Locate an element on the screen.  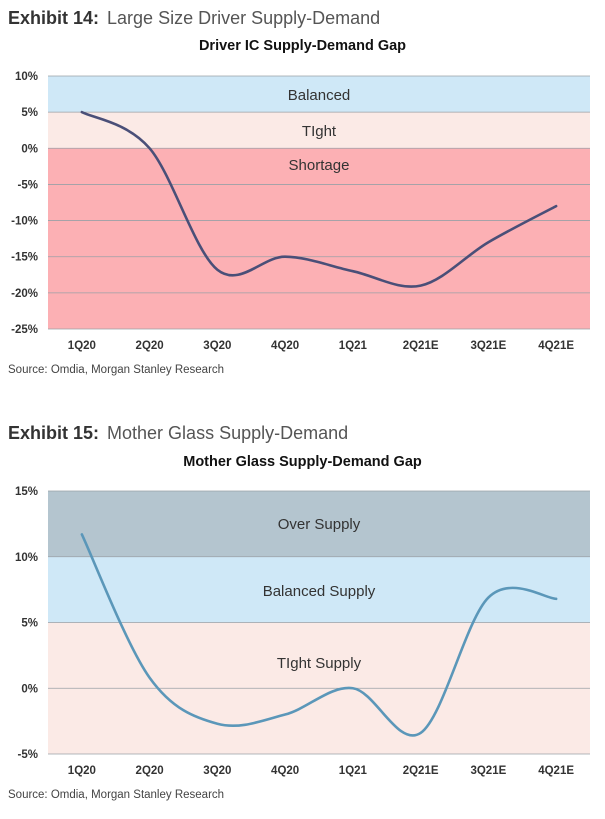
exhibit-15-source: Source: Omdia, Morgan Stanley Research is located at coordinates (116, 795).